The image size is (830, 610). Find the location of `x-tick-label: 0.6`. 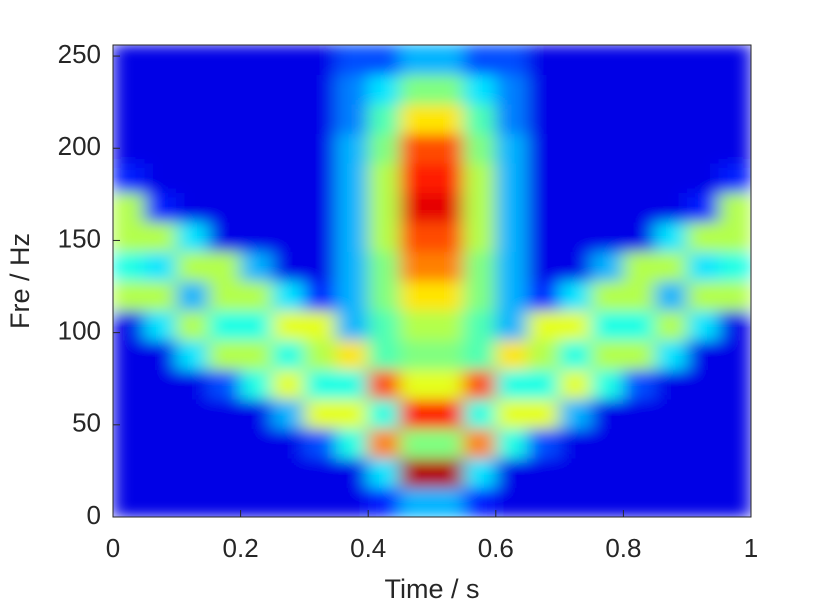

x-tick-label: 0.6 is located at coordinates (496, 548).